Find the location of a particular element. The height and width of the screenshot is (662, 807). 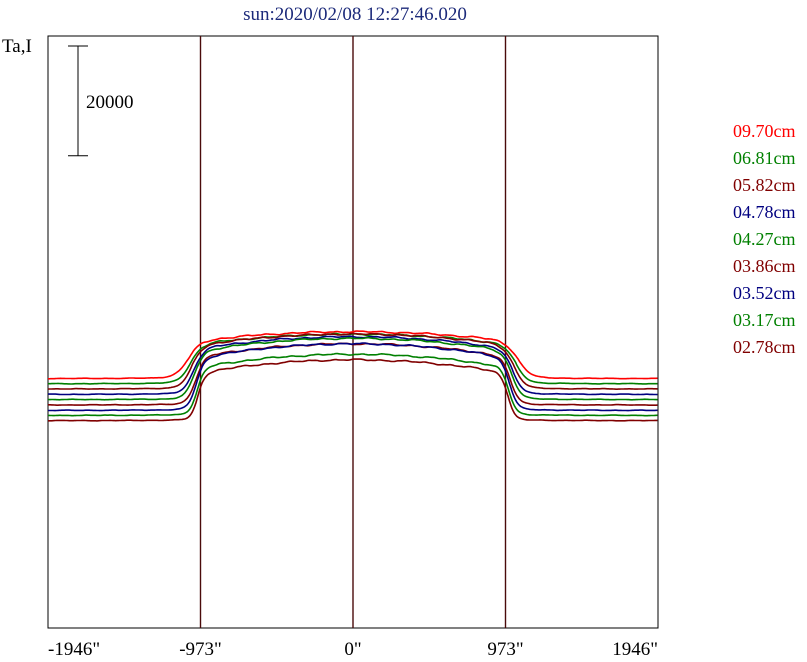

series-line-03.17cm is located at coordinates (353, 384).